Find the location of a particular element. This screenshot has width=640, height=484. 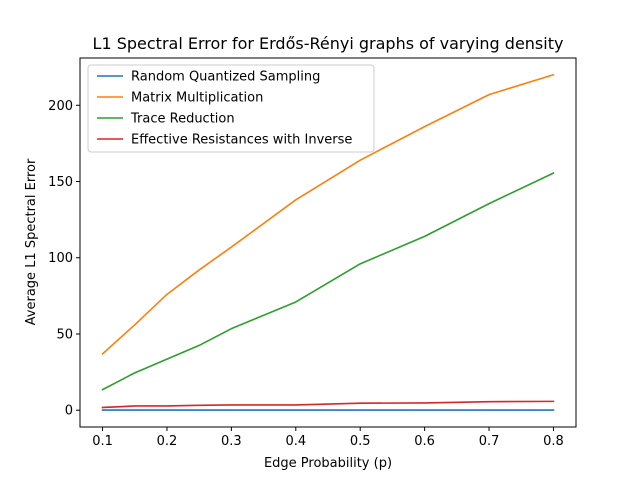

x-tick-label: 0.4 is located at coordinates (295, 441).